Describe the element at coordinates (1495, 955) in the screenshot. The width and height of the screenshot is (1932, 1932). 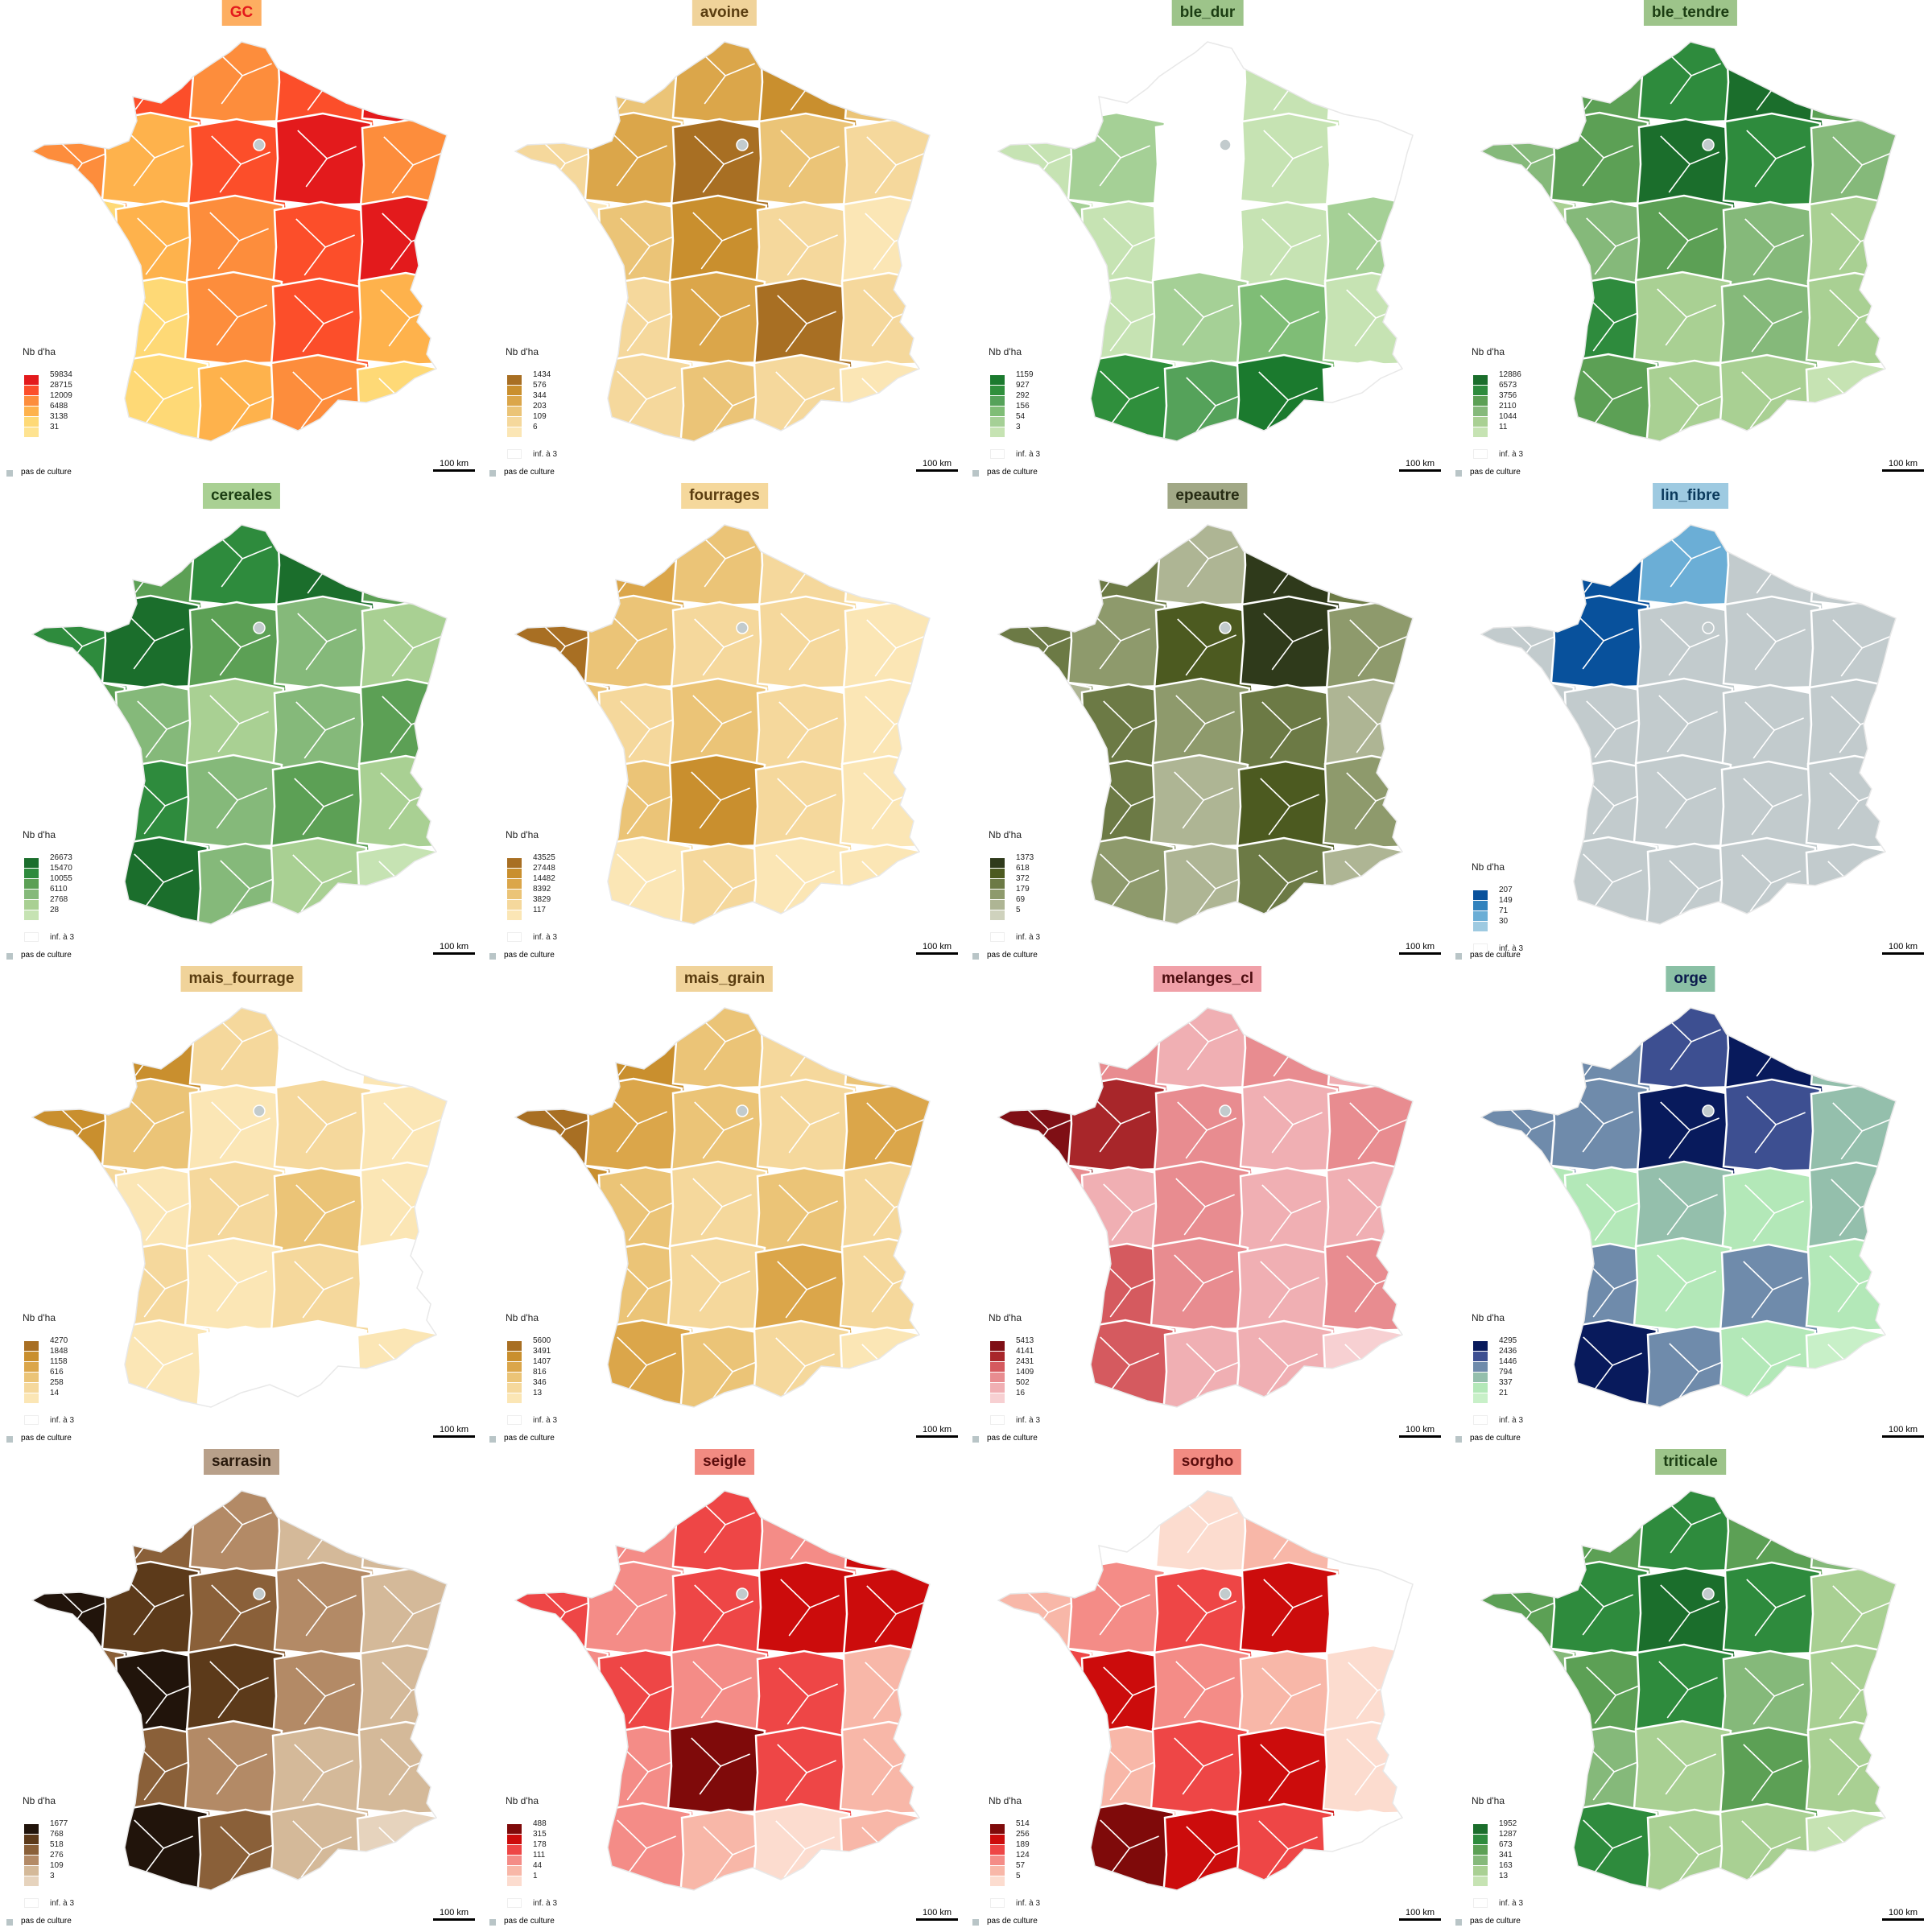
I see `no-crop-label: pas de culture` at that location.